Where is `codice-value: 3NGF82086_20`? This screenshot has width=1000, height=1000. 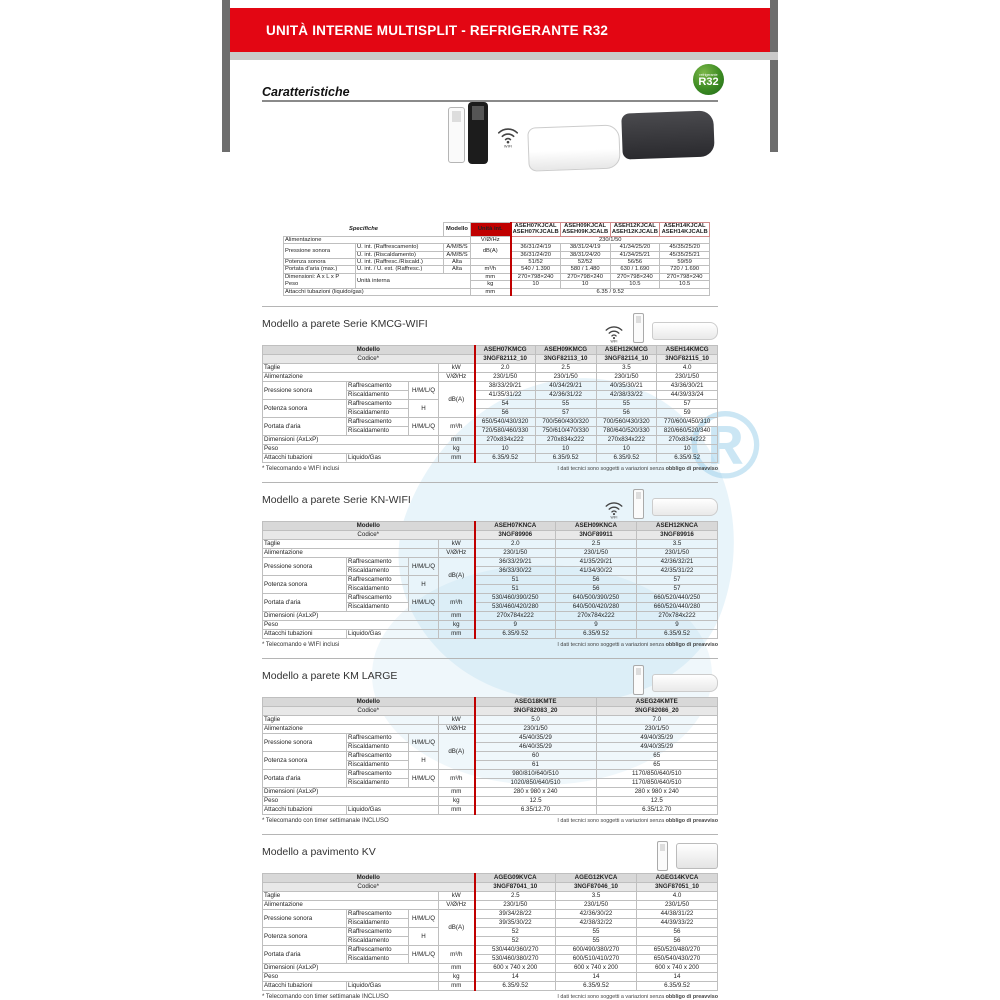
codice-value: 3NGF82086_20 is located at coordinates (656, 711).